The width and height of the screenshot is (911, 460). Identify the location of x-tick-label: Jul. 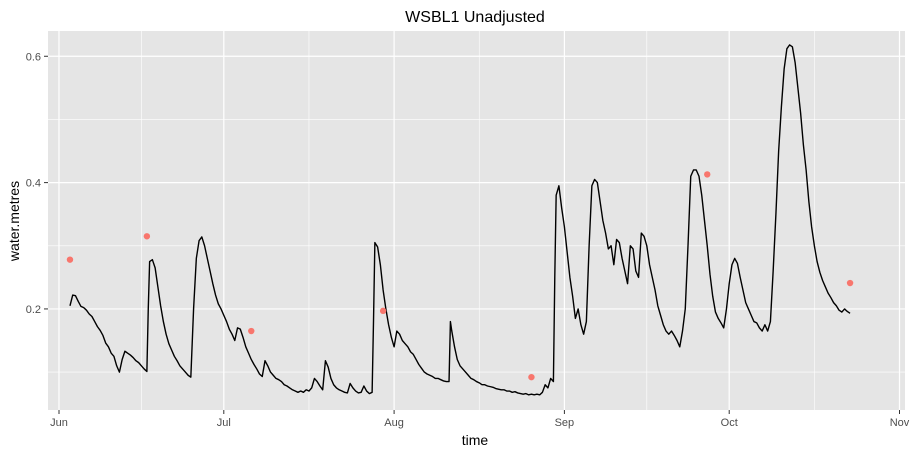
(224, 423).